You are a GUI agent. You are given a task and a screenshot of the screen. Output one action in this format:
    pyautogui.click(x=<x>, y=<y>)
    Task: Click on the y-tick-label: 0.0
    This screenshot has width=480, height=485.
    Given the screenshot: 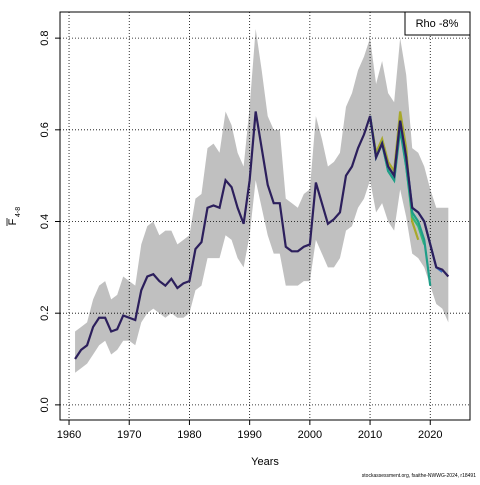 What is the action you would take?
    pyautogui.click(x=45, y=404)
    